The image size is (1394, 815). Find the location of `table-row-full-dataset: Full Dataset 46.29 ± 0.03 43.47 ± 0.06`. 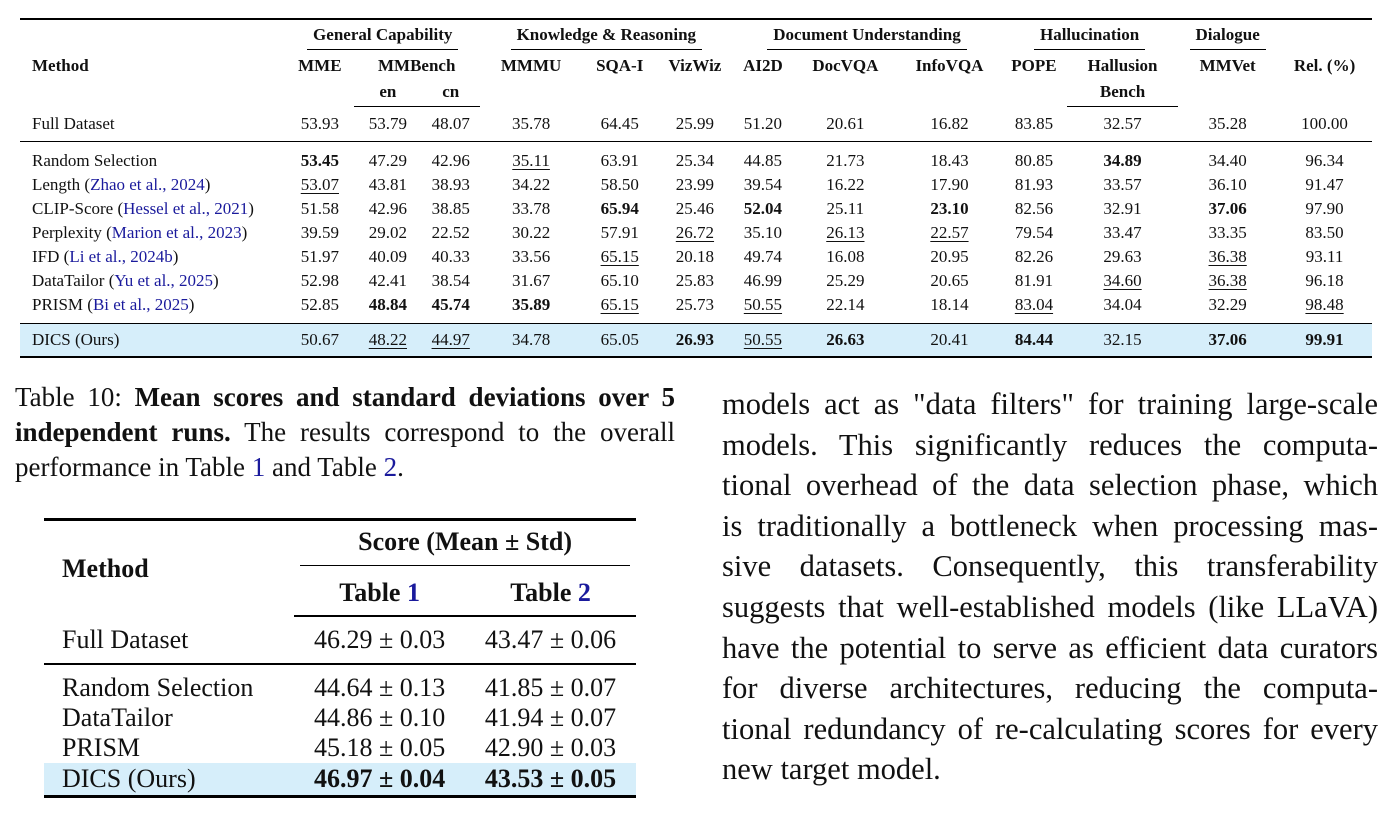

table-row-full-dataset: Full Dataset 46.29 ± 0.03 43.47 ± 0.06 is located at coordinates (340, 640).